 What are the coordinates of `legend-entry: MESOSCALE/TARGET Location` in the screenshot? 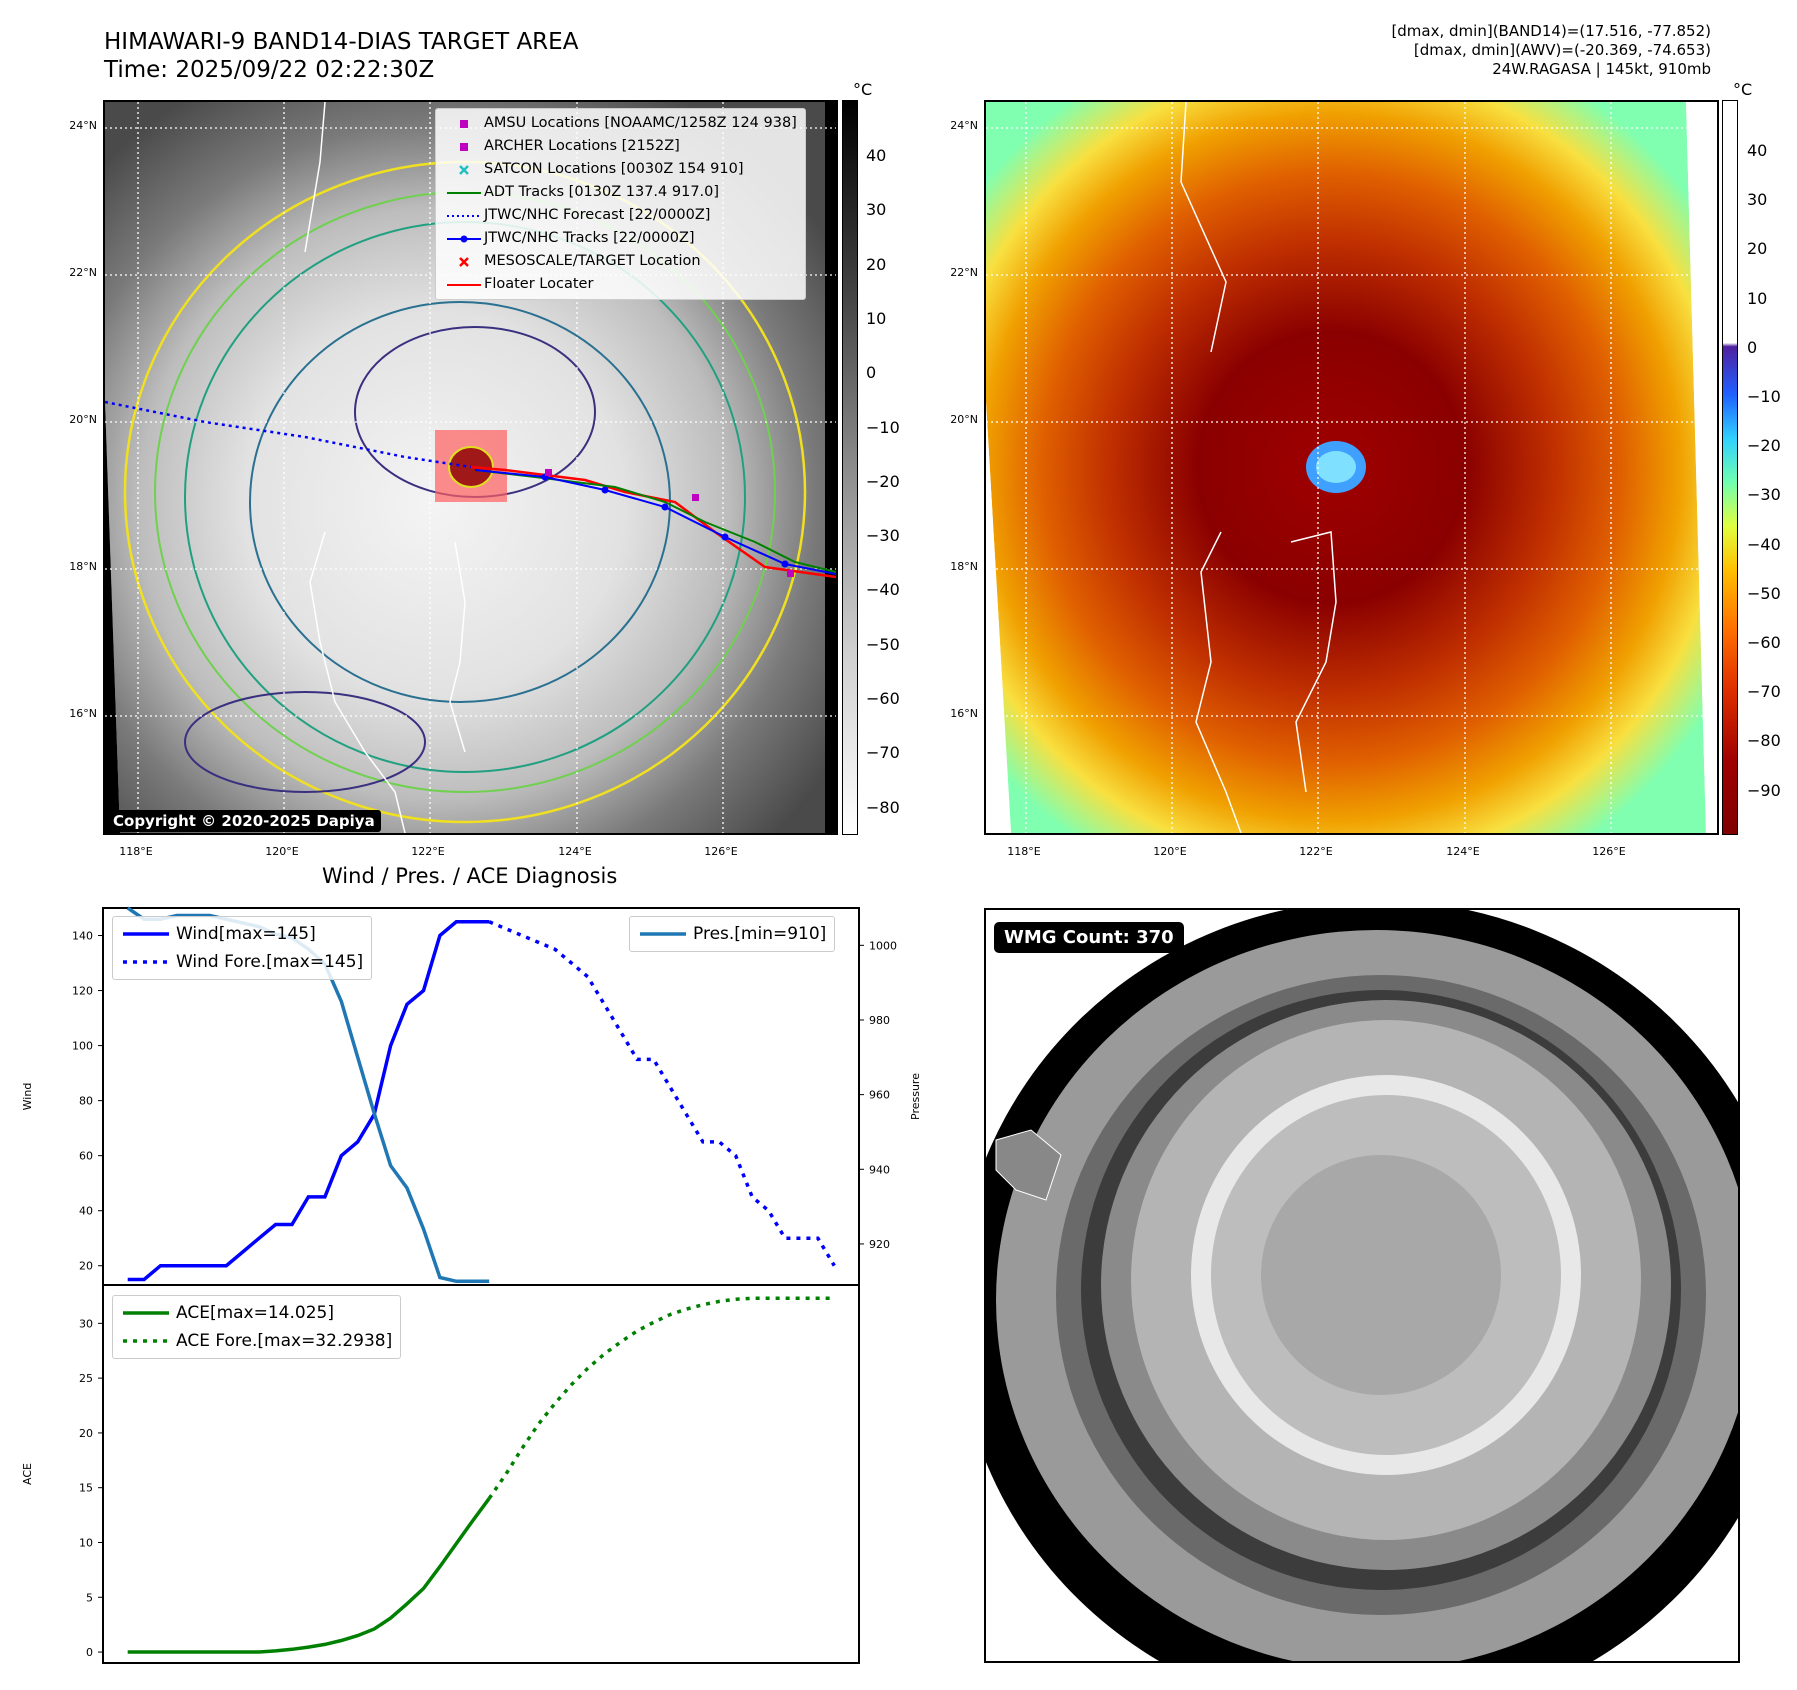 It's located at (620, 261).